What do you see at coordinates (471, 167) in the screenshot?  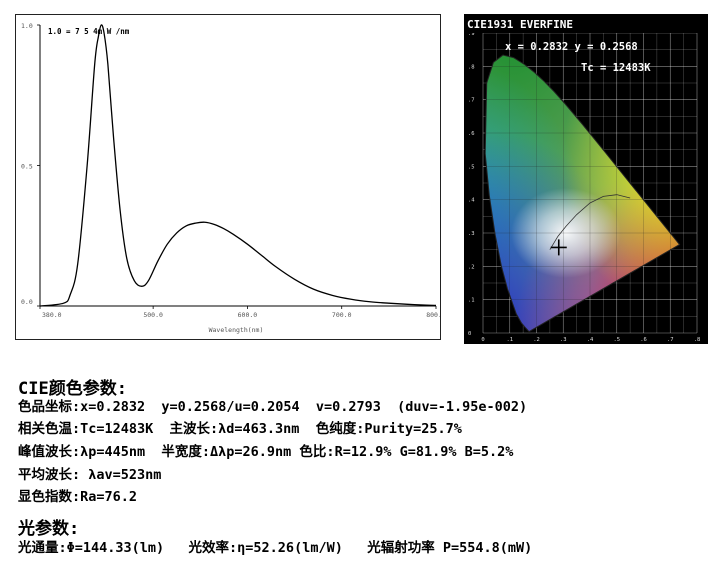 I see `cie-y-tick-label: .5` at bounding box center [471, 167].